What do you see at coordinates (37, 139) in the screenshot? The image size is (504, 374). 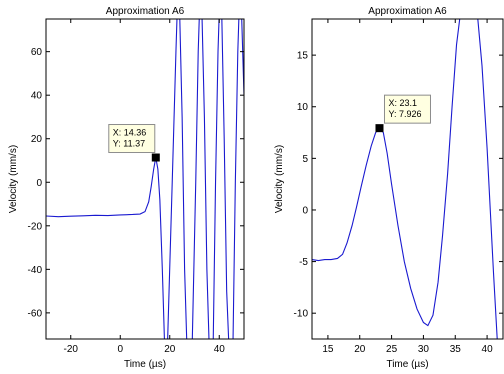 I see `y-tick-label: 20` at bounding box center [37, 139].